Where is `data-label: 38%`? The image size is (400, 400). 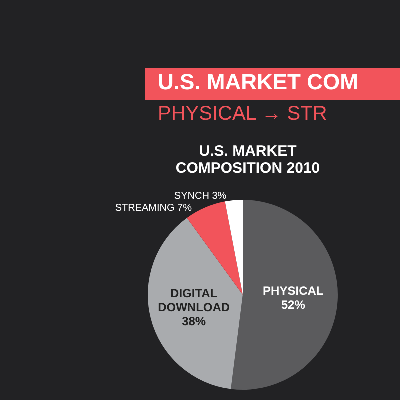 data-label: 38% is located at coordinates (194, 321).